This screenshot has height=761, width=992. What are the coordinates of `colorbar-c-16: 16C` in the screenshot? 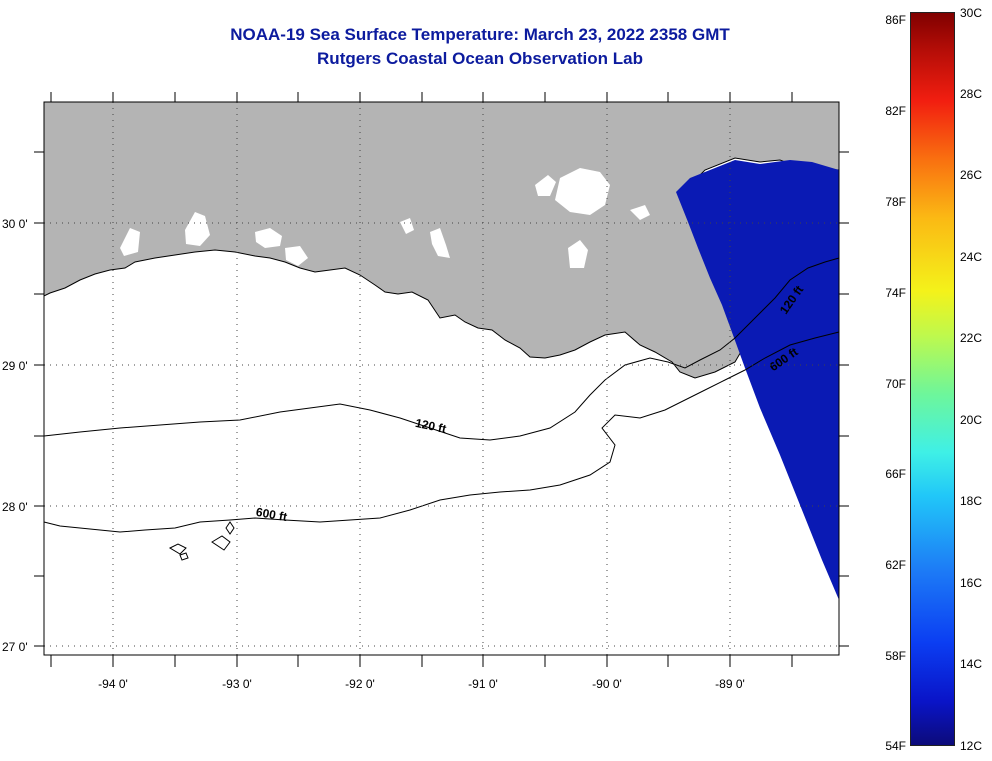 It's located at (971, 583).